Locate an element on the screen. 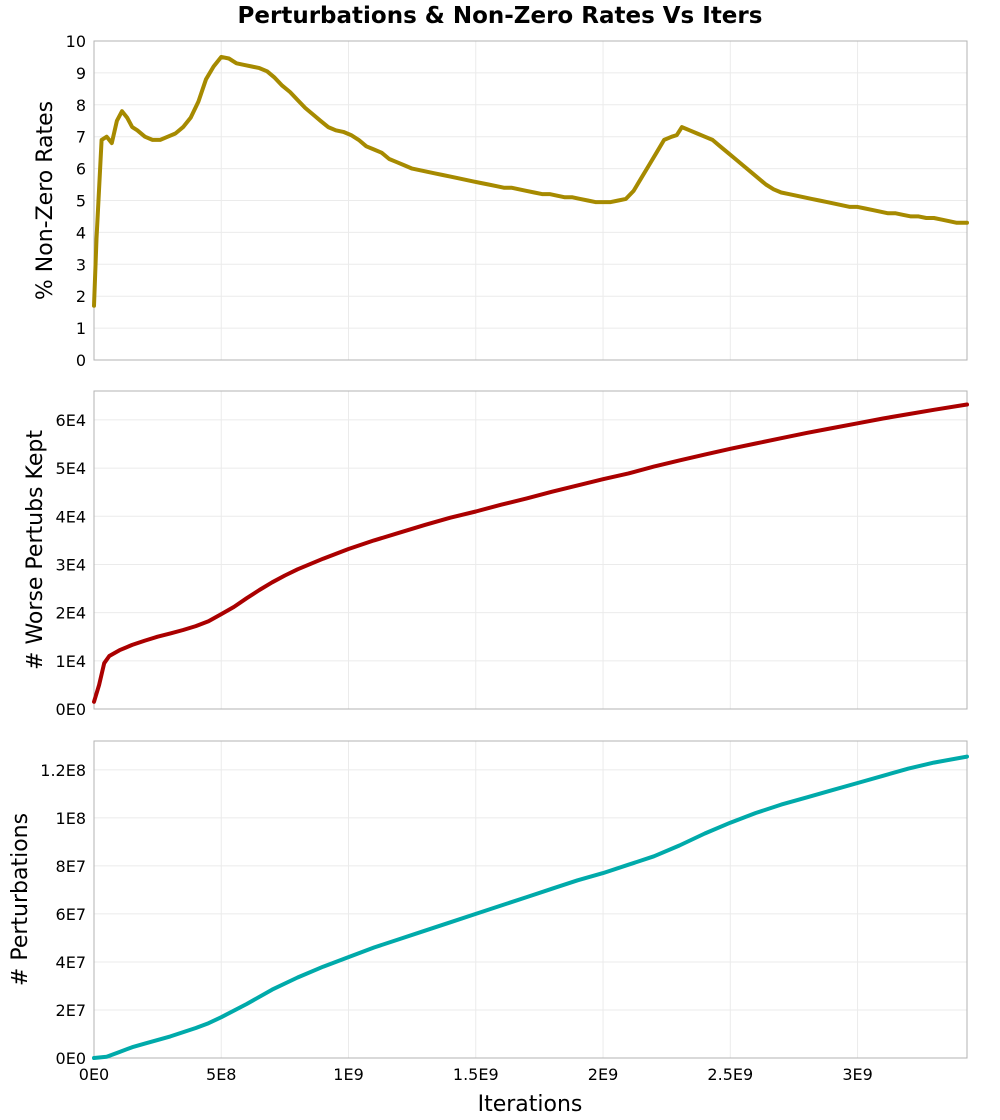 The height and width of the screenshot is (1120, 1000). y-tick-label: 1E4 is located at coordinates (71, 661).